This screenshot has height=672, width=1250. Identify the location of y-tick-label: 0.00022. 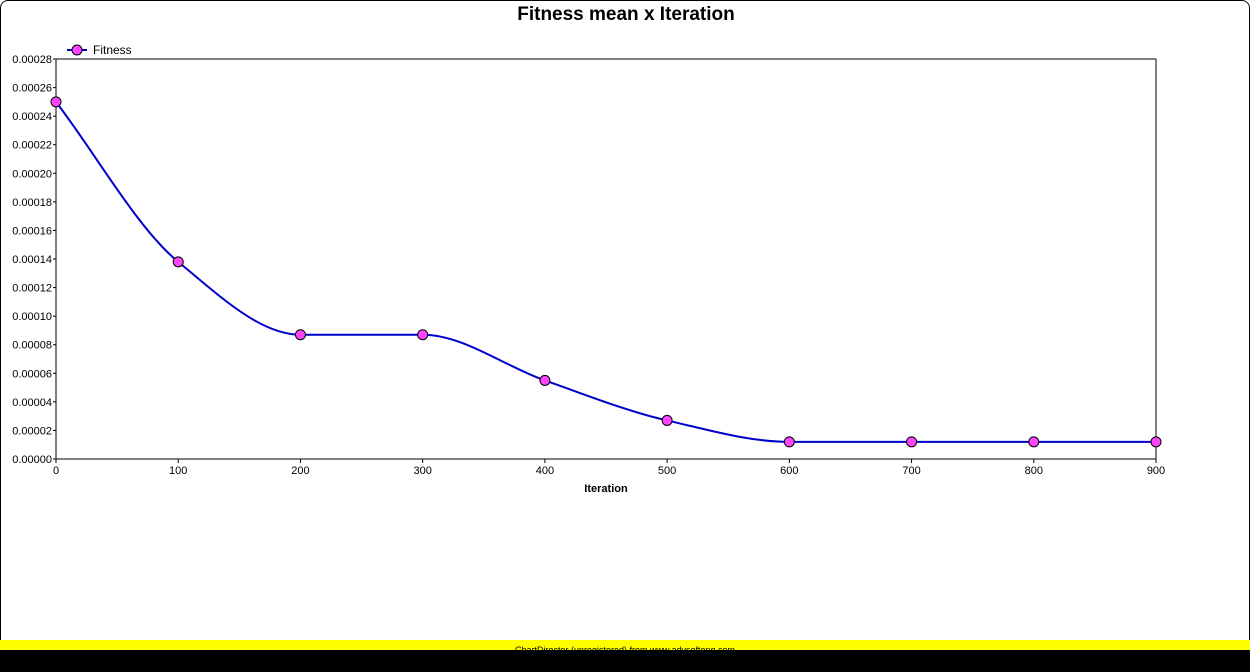
(32, 146).